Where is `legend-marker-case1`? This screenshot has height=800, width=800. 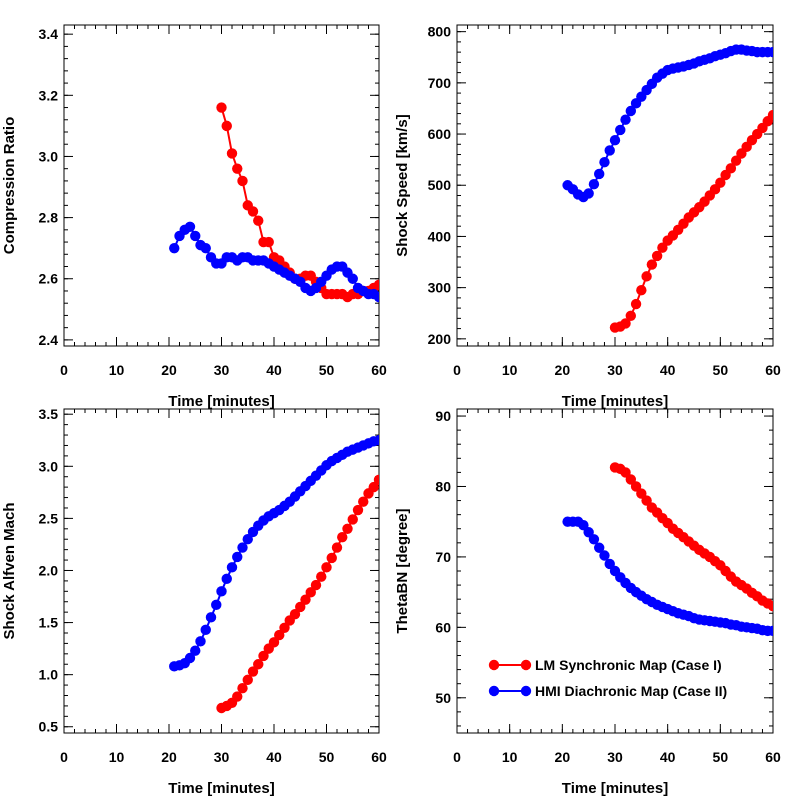
legend-marker-case1 is located at coordinates (526, 665).